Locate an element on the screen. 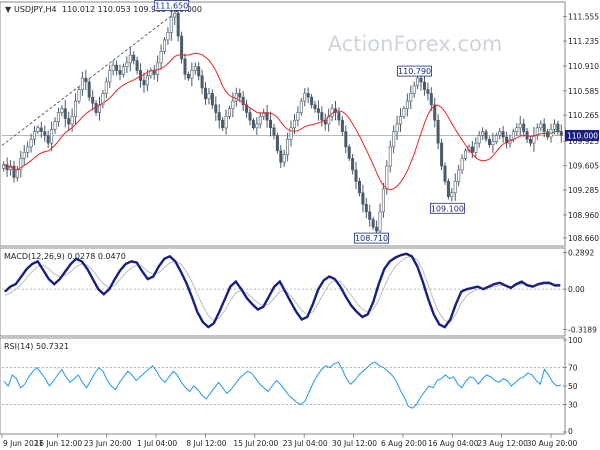 This screenshot has height=450, width=600. trend-line is located at coordinates (88, 79).